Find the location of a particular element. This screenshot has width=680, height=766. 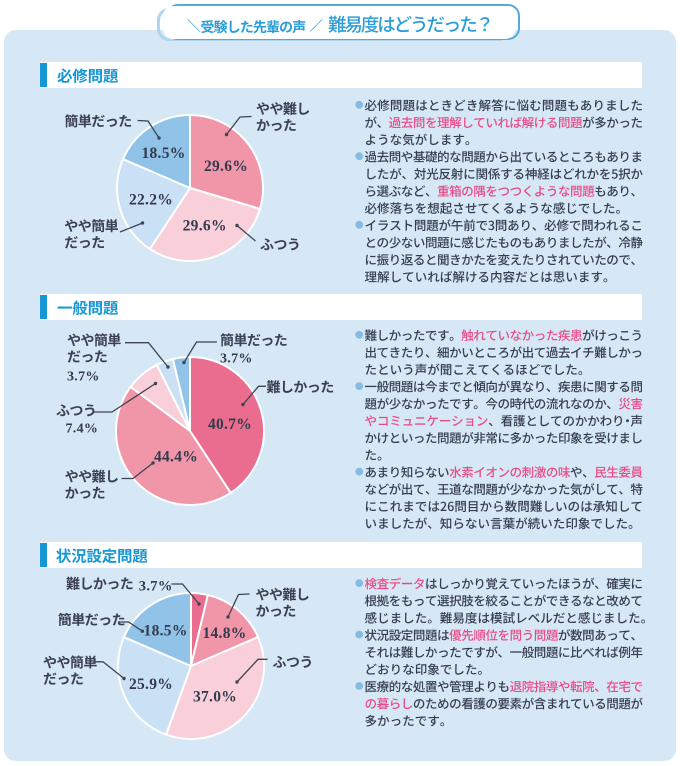

svg-text: 40.7% is located at coordinates (230, 424).